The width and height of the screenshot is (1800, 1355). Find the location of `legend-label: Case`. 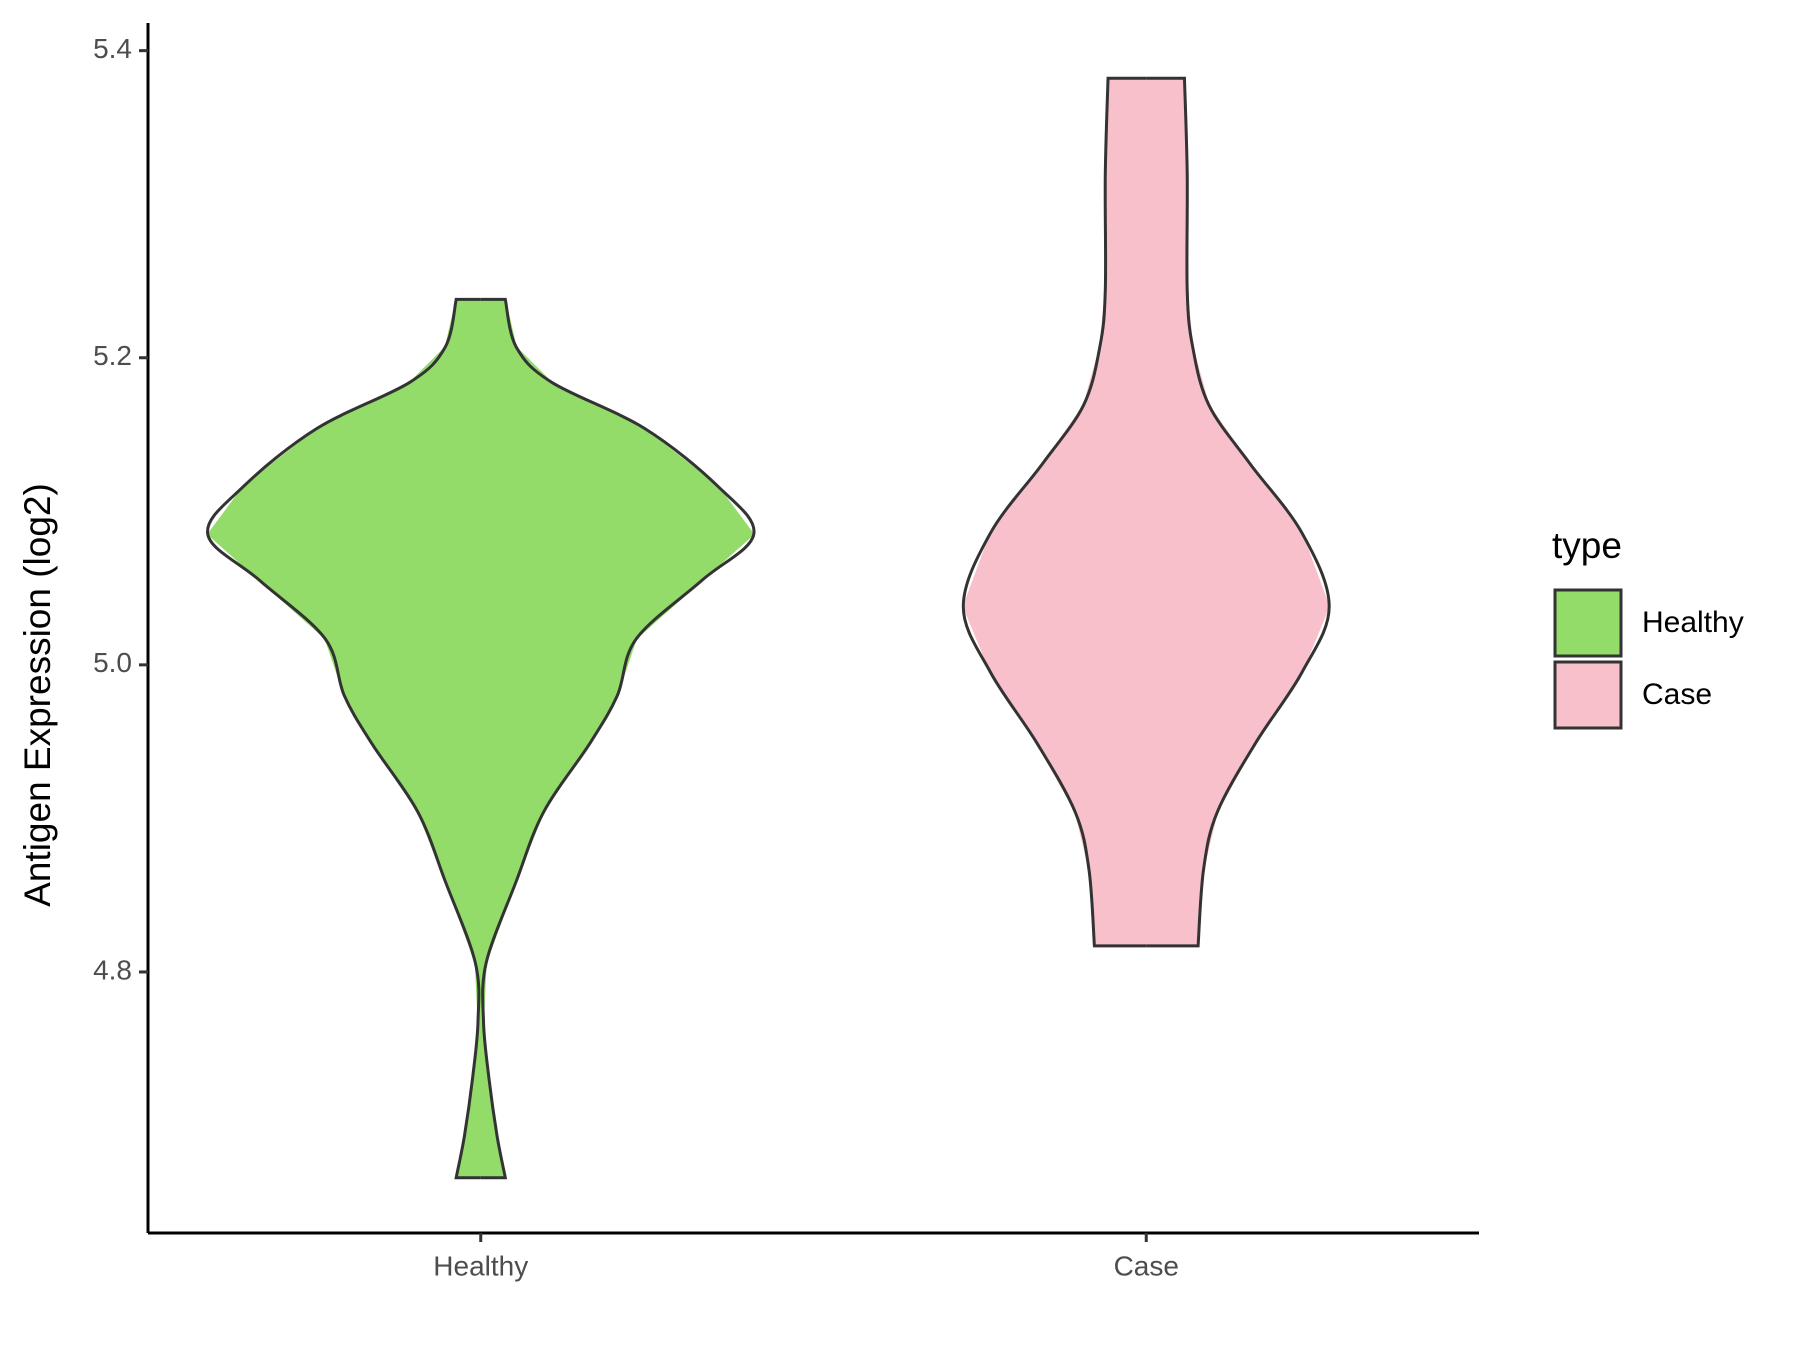

legend-label: Case is located at coordinates (1677, 694).